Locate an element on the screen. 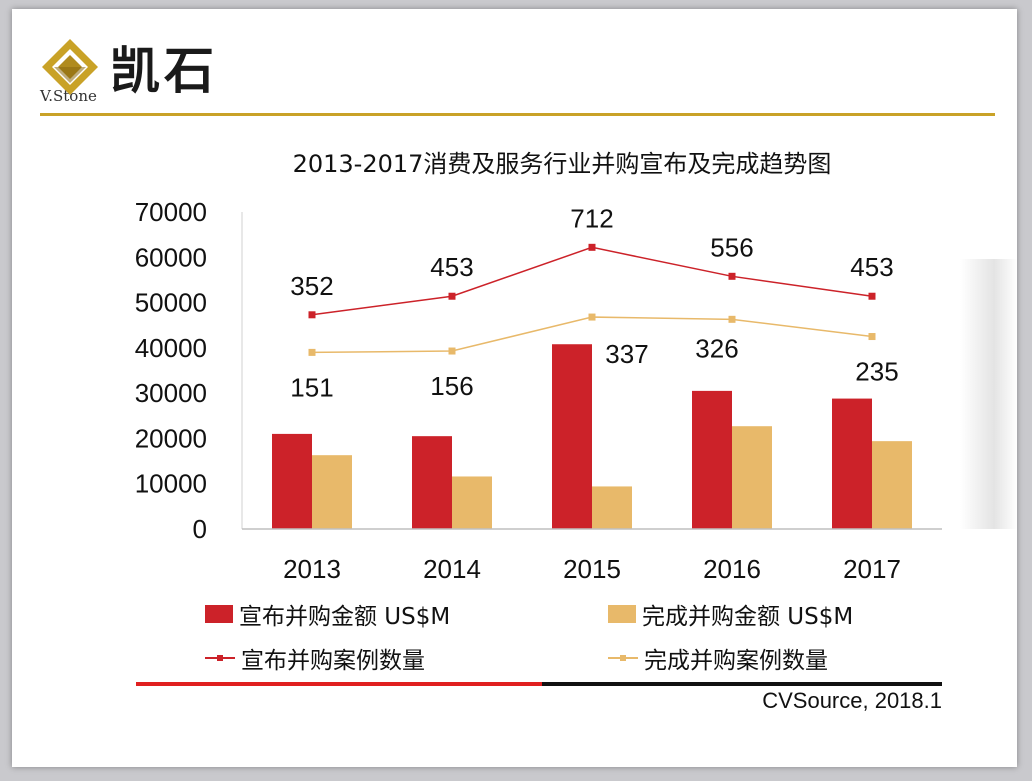  line-announced-count is located at coordinates (592, 281).